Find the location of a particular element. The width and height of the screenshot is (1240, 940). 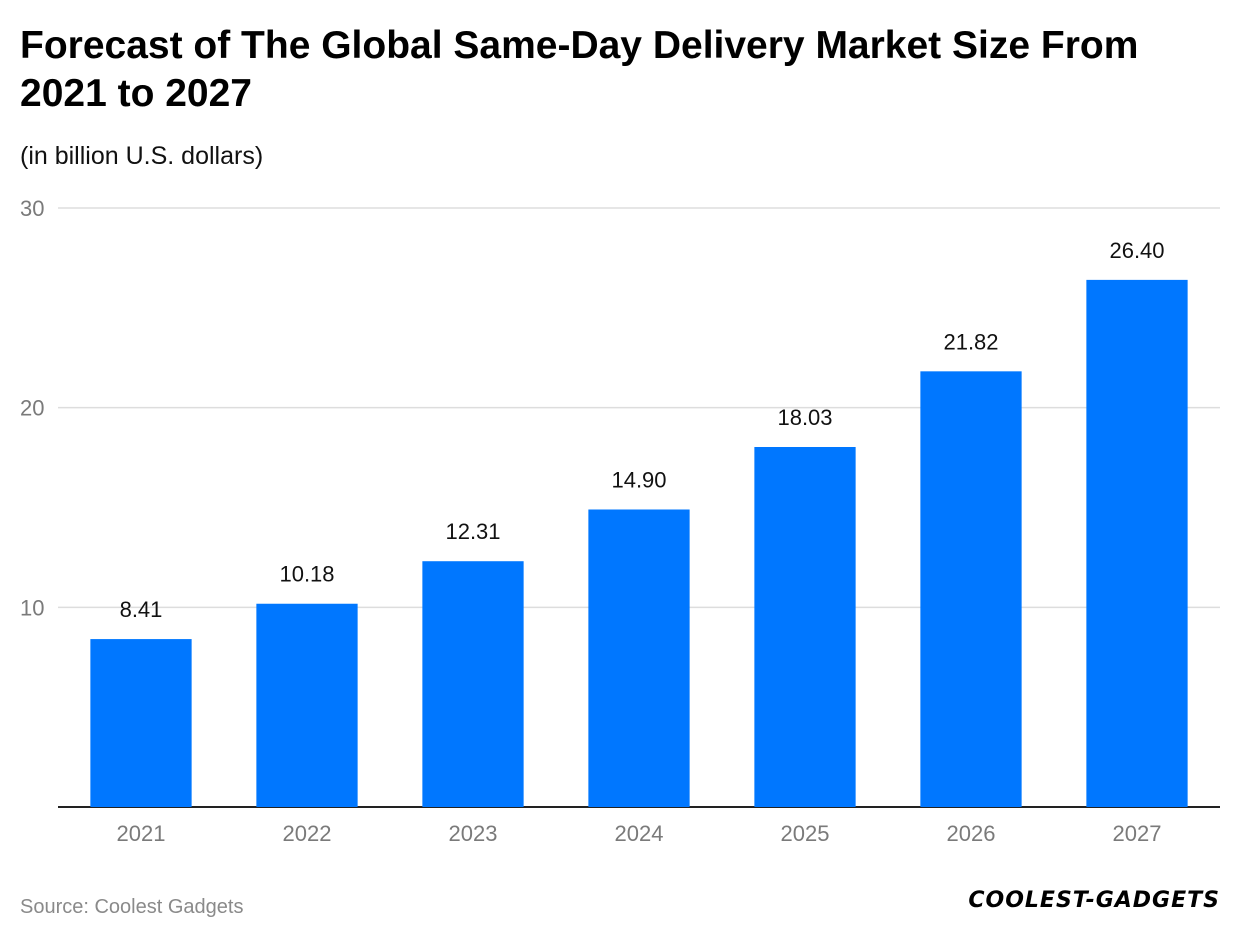

x-tick-label: 2024 is located at coordinates (639, 833).